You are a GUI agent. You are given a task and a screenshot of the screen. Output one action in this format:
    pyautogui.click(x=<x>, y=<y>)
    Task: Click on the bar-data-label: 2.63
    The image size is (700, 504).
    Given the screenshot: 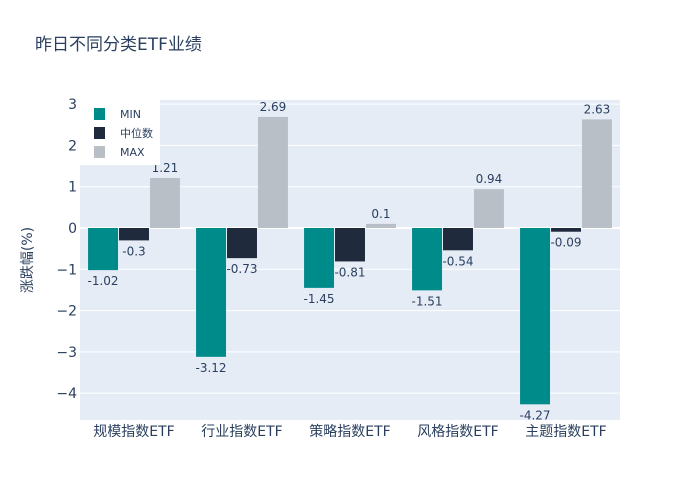 What is the action you would take?
    pyautogui.click(x=597, y=109)
    